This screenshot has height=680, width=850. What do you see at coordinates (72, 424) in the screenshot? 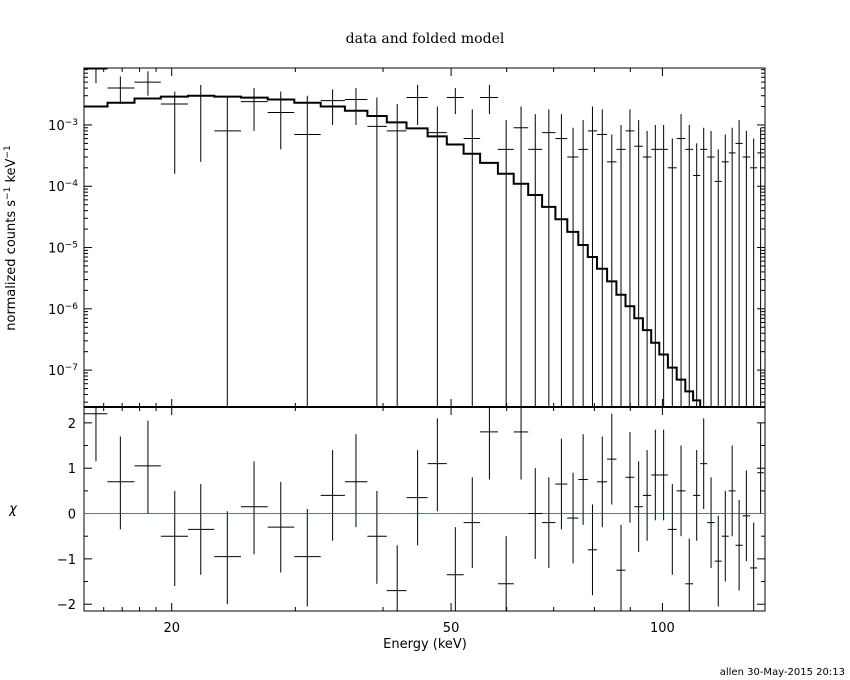
I see `residual-y-tick-label: 2` at bounding box center [72, 424].